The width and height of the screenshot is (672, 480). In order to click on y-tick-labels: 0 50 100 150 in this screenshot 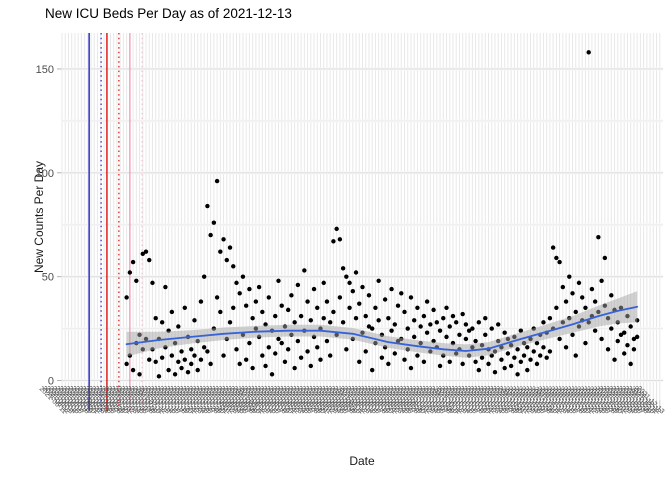, I will do `click(45, 226)`.